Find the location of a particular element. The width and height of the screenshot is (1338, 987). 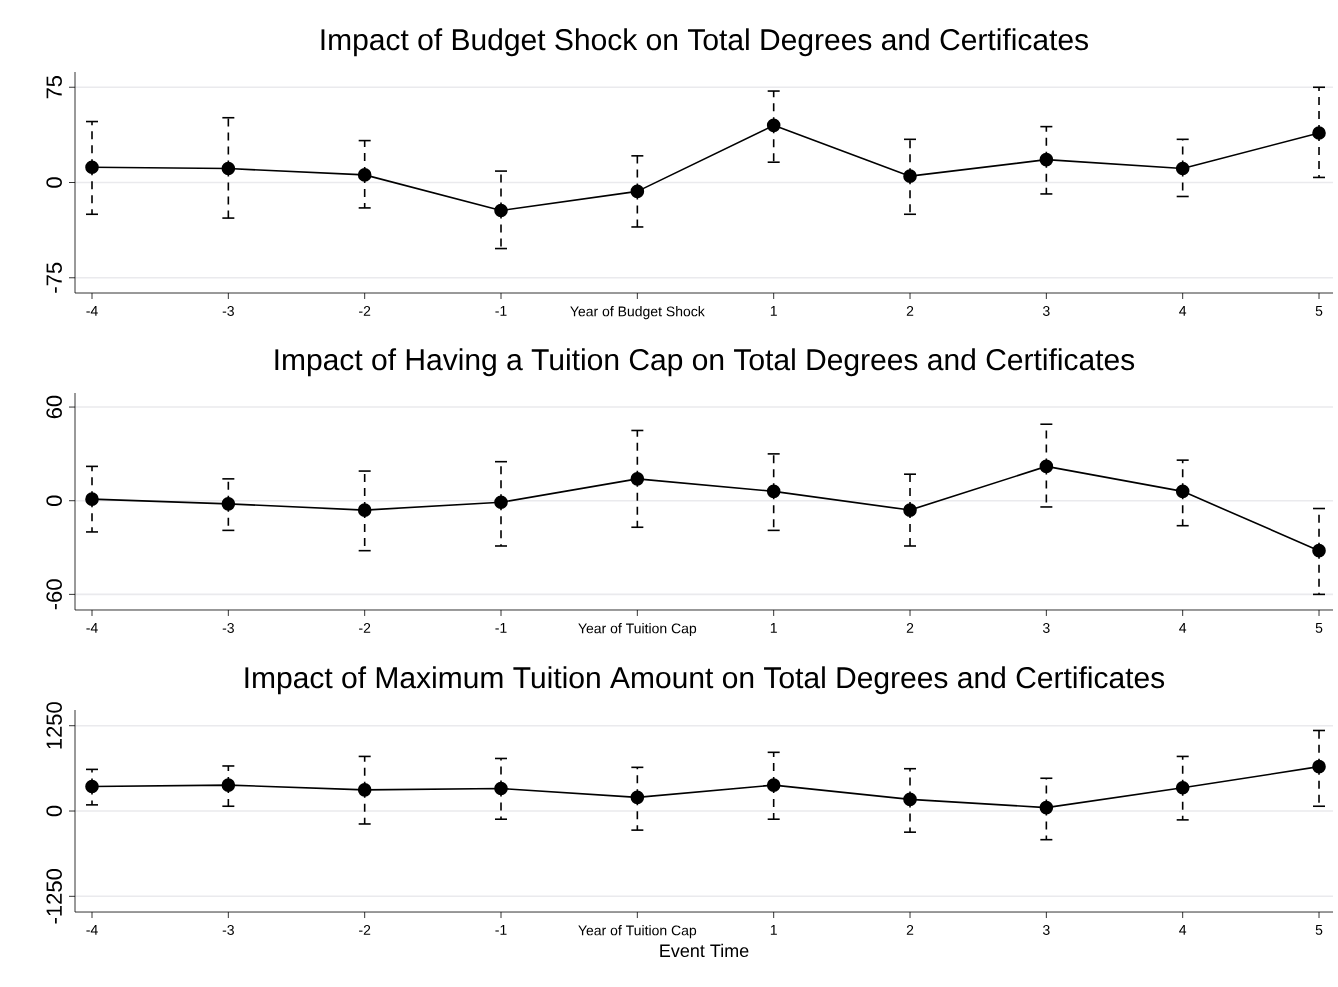

chart-title: Impact of Maximum Tuition Amount on Total Degrees and Certificates is located at coordinates (705, 680).